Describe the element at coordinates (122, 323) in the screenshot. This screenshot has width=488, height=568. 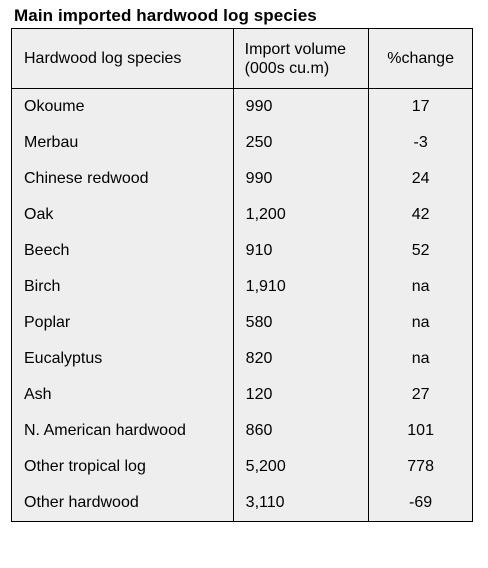
I see `species-cell: Poplar` at that location.